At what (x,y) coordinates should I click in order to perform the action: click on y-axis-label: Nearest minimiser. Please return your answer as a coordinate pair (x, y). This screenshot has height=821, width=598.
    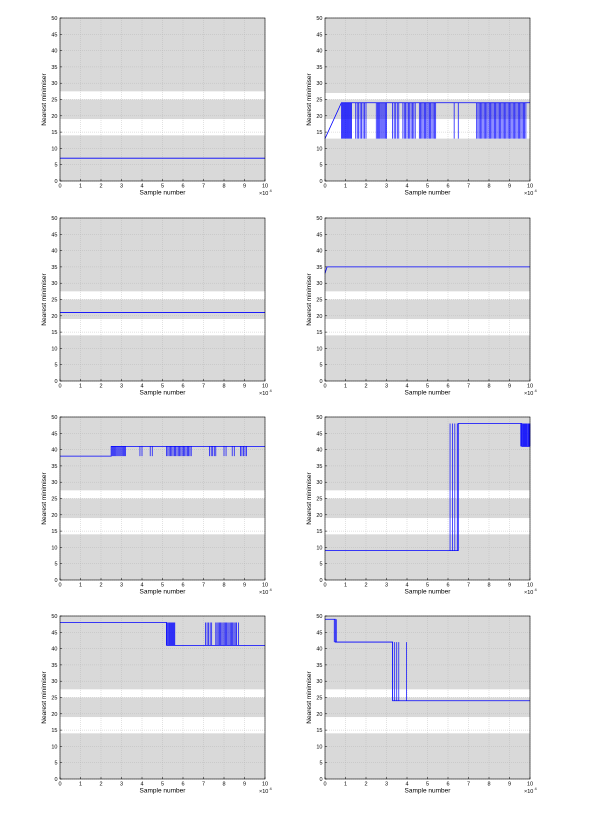
    Looking at the image, I should click on (44, 696).